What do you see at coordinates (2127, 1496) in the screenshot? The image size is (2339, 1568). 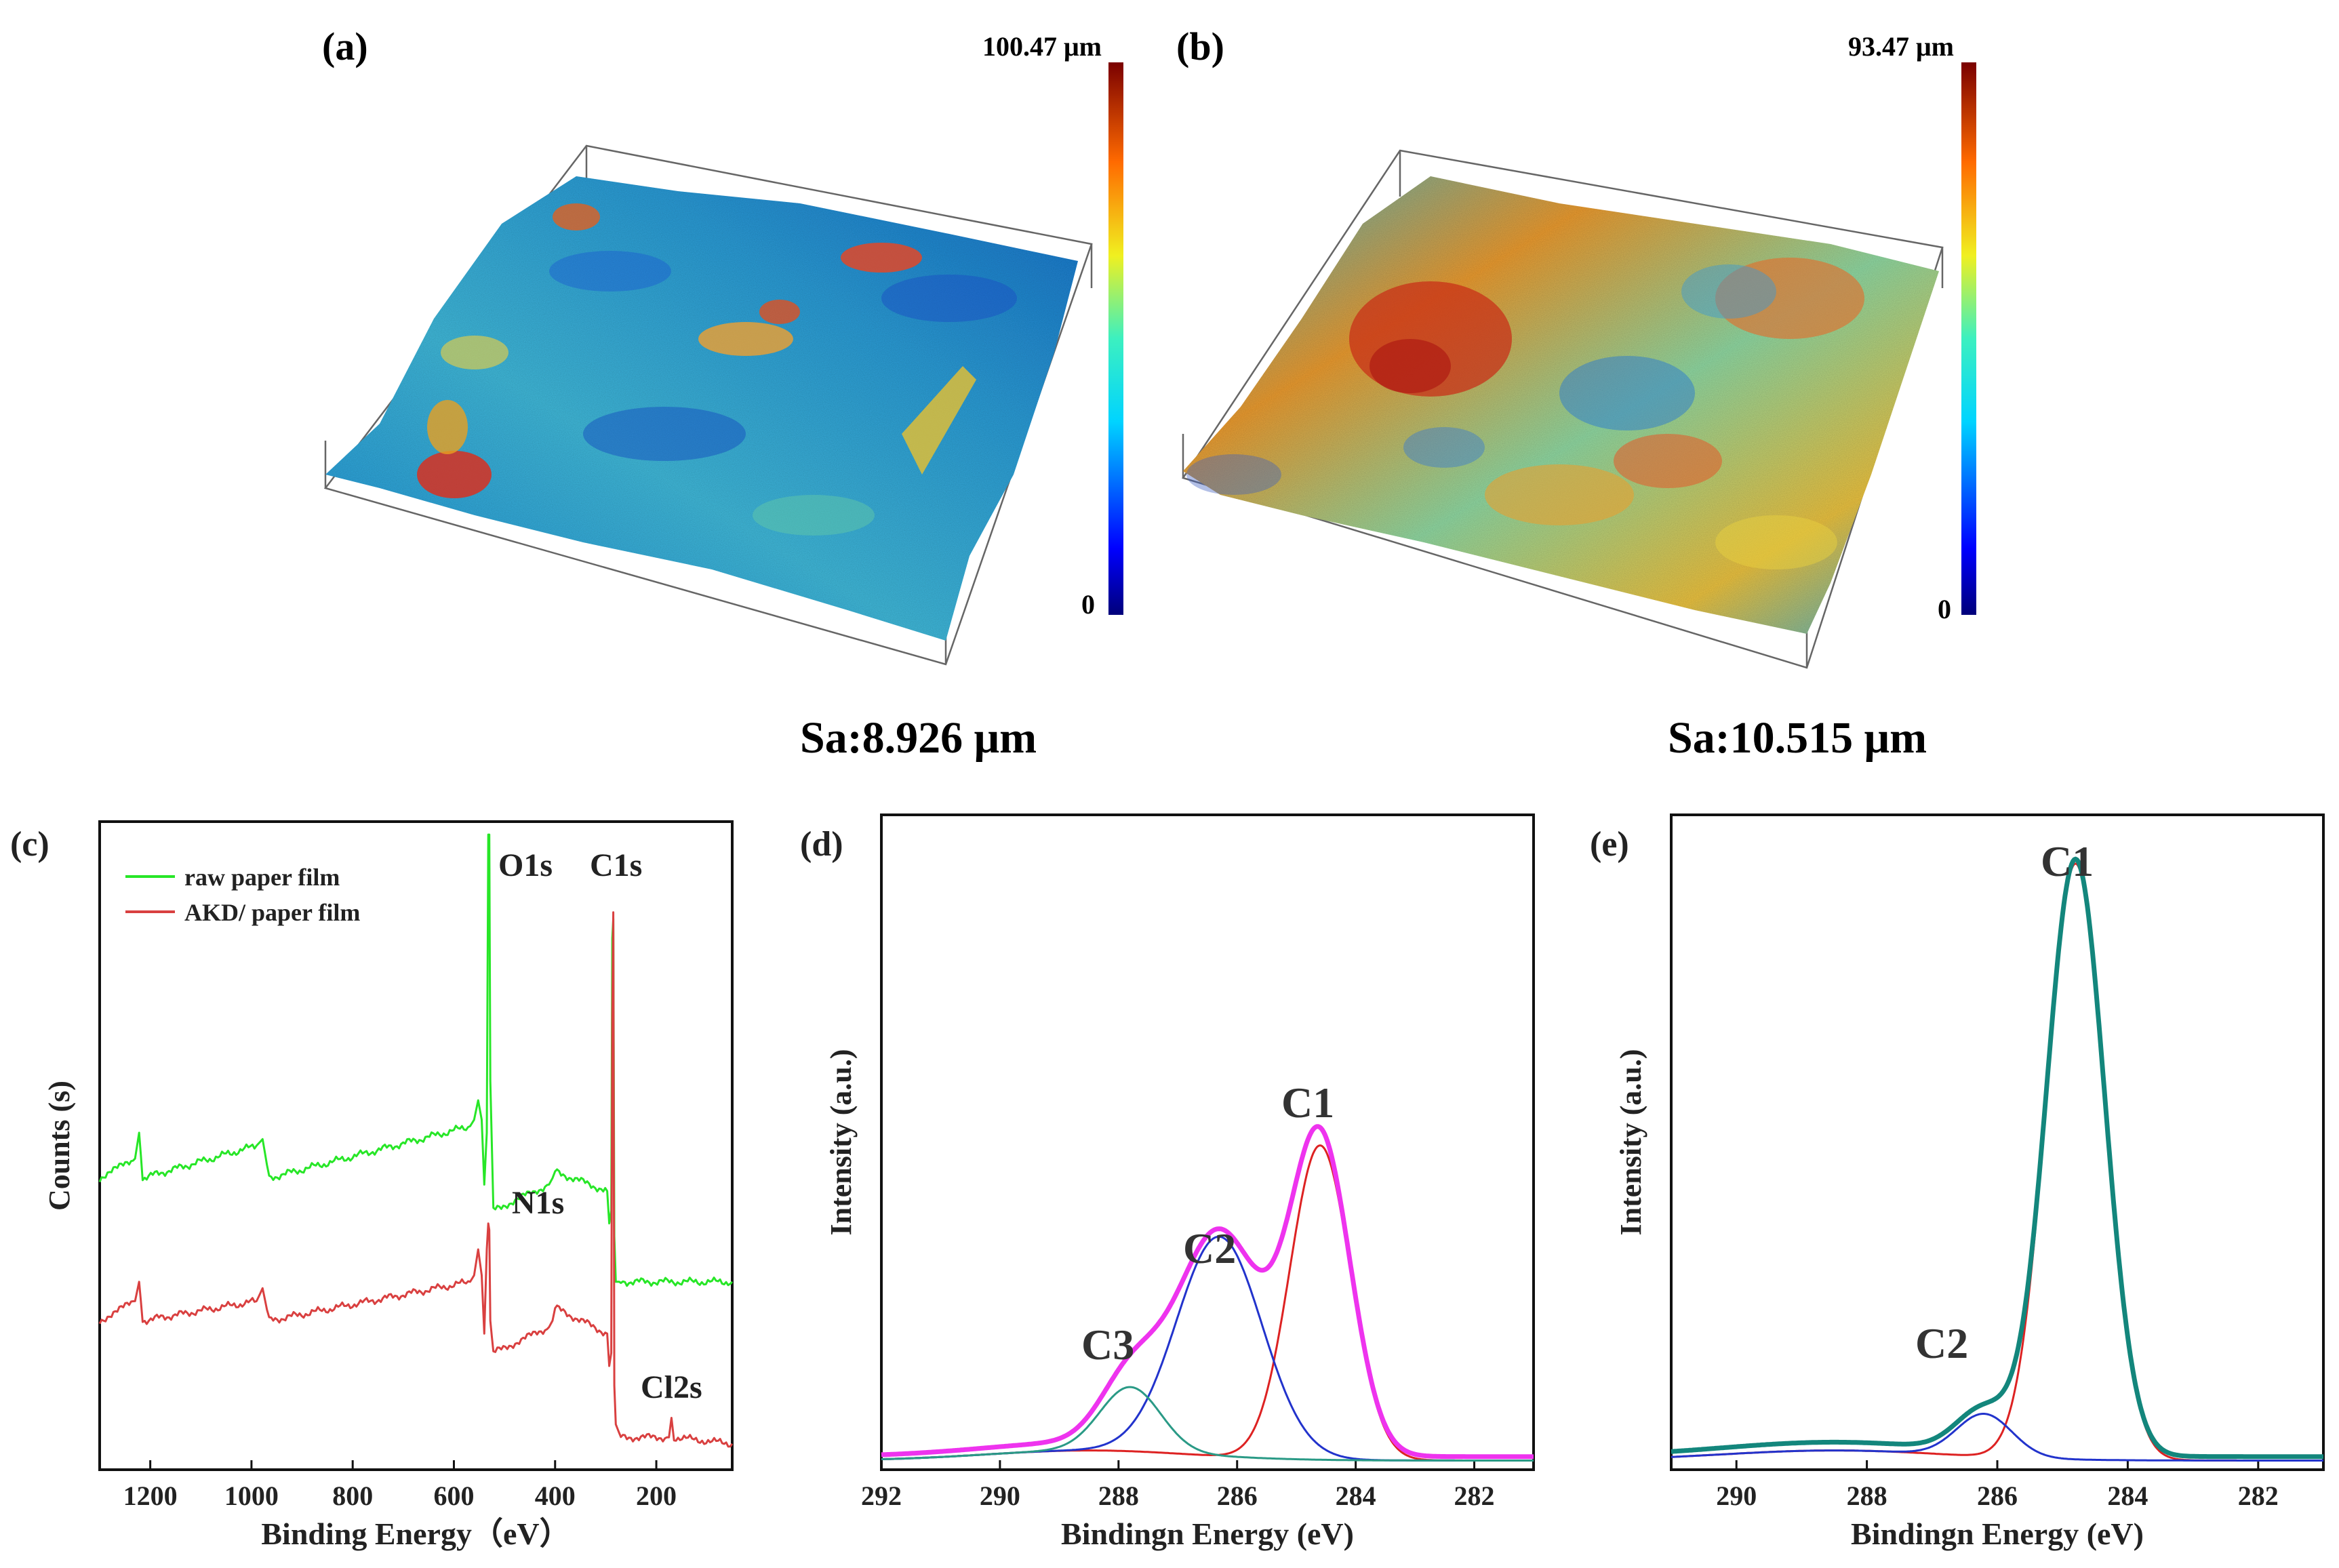 I see `x-tick-label-e-3: 284` at bounding box center [2127, 1496].